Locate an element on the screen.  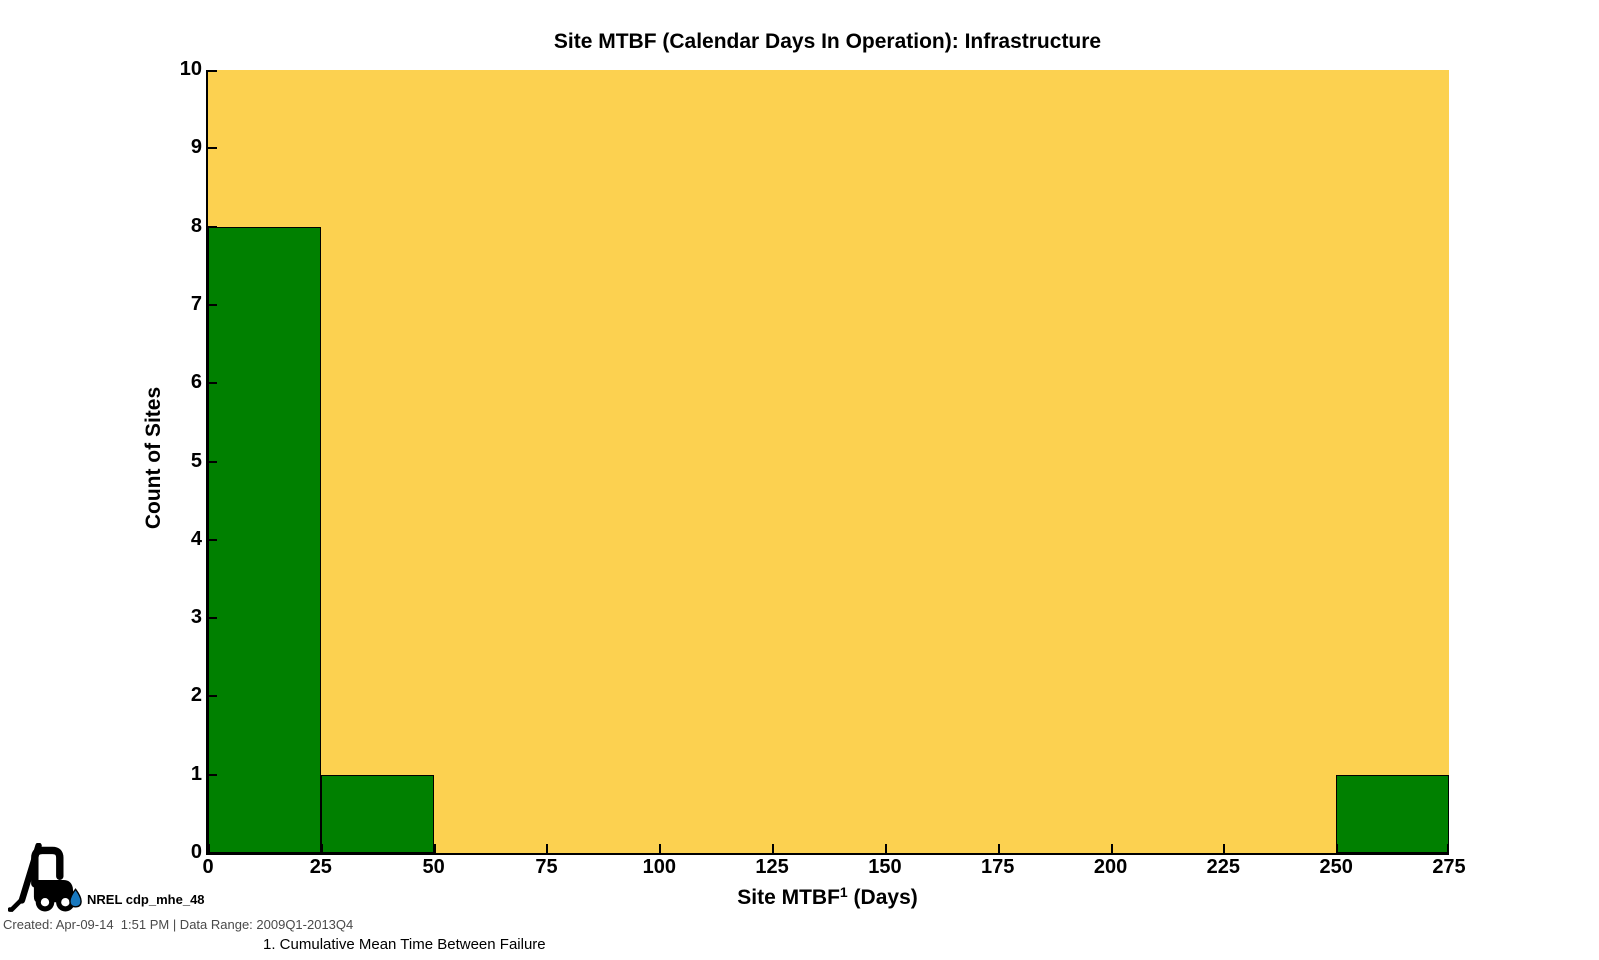
y-tick-label: 10 is located at coordinates (190, 69).